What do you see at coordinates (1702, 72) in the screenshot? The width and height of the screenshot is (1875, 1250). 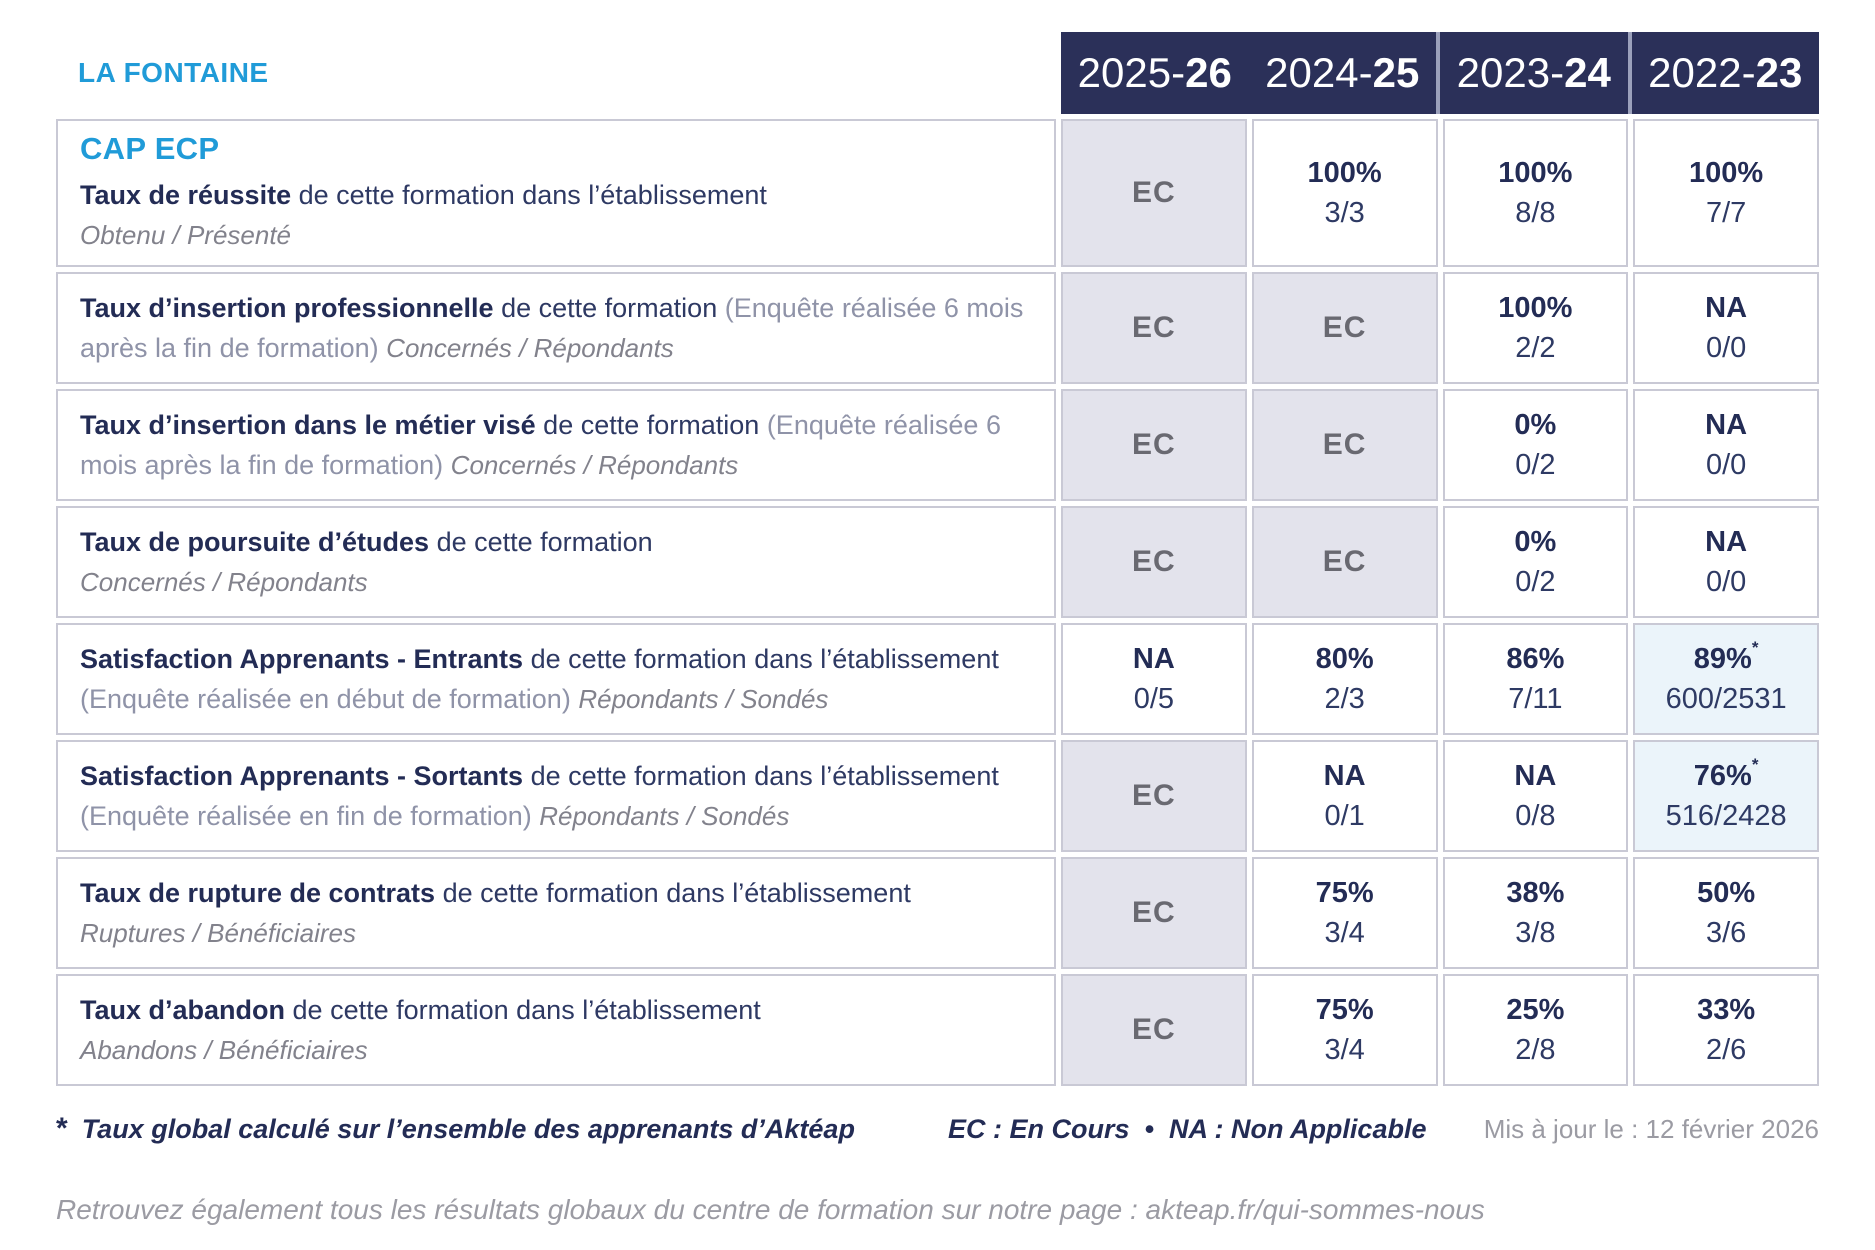 I see `year-prefix: 2022-` at bounding box center [1702, 72].